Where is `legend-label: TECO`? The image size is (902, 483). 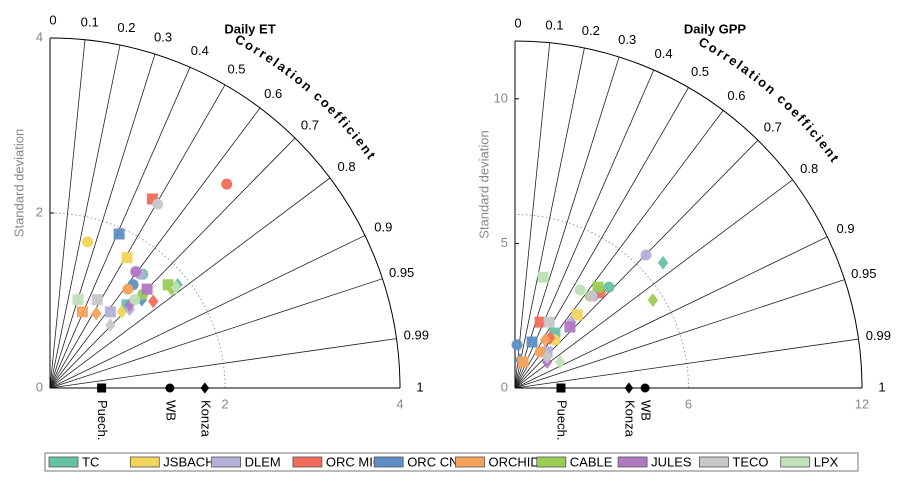
legend-label: TECO is located at coordinates (750, 461).